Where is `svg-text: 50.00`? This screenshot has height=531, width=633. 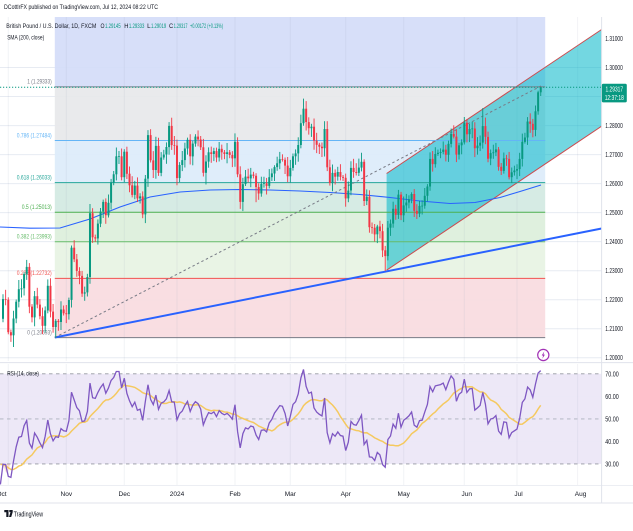 svg-text: 50.00 is located at coordinates (611, 419).